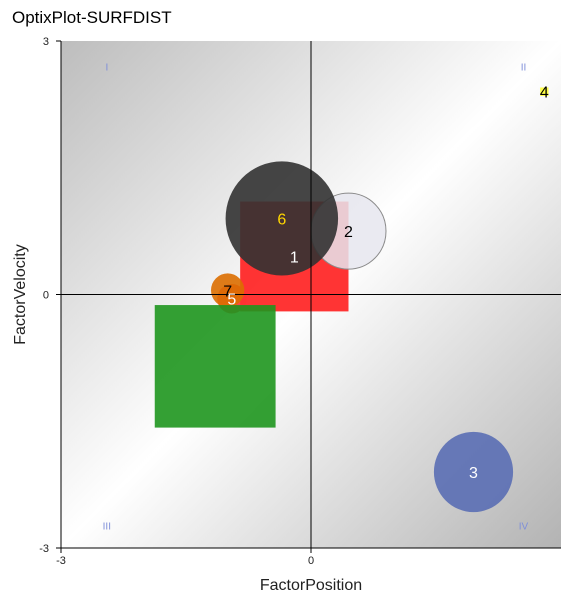 This screenshot has width=565, height=602. What do you see at coordinates (61, 561) in the screenshot?
I see `x-tick-label: -3` at bounding box center [61, 561].